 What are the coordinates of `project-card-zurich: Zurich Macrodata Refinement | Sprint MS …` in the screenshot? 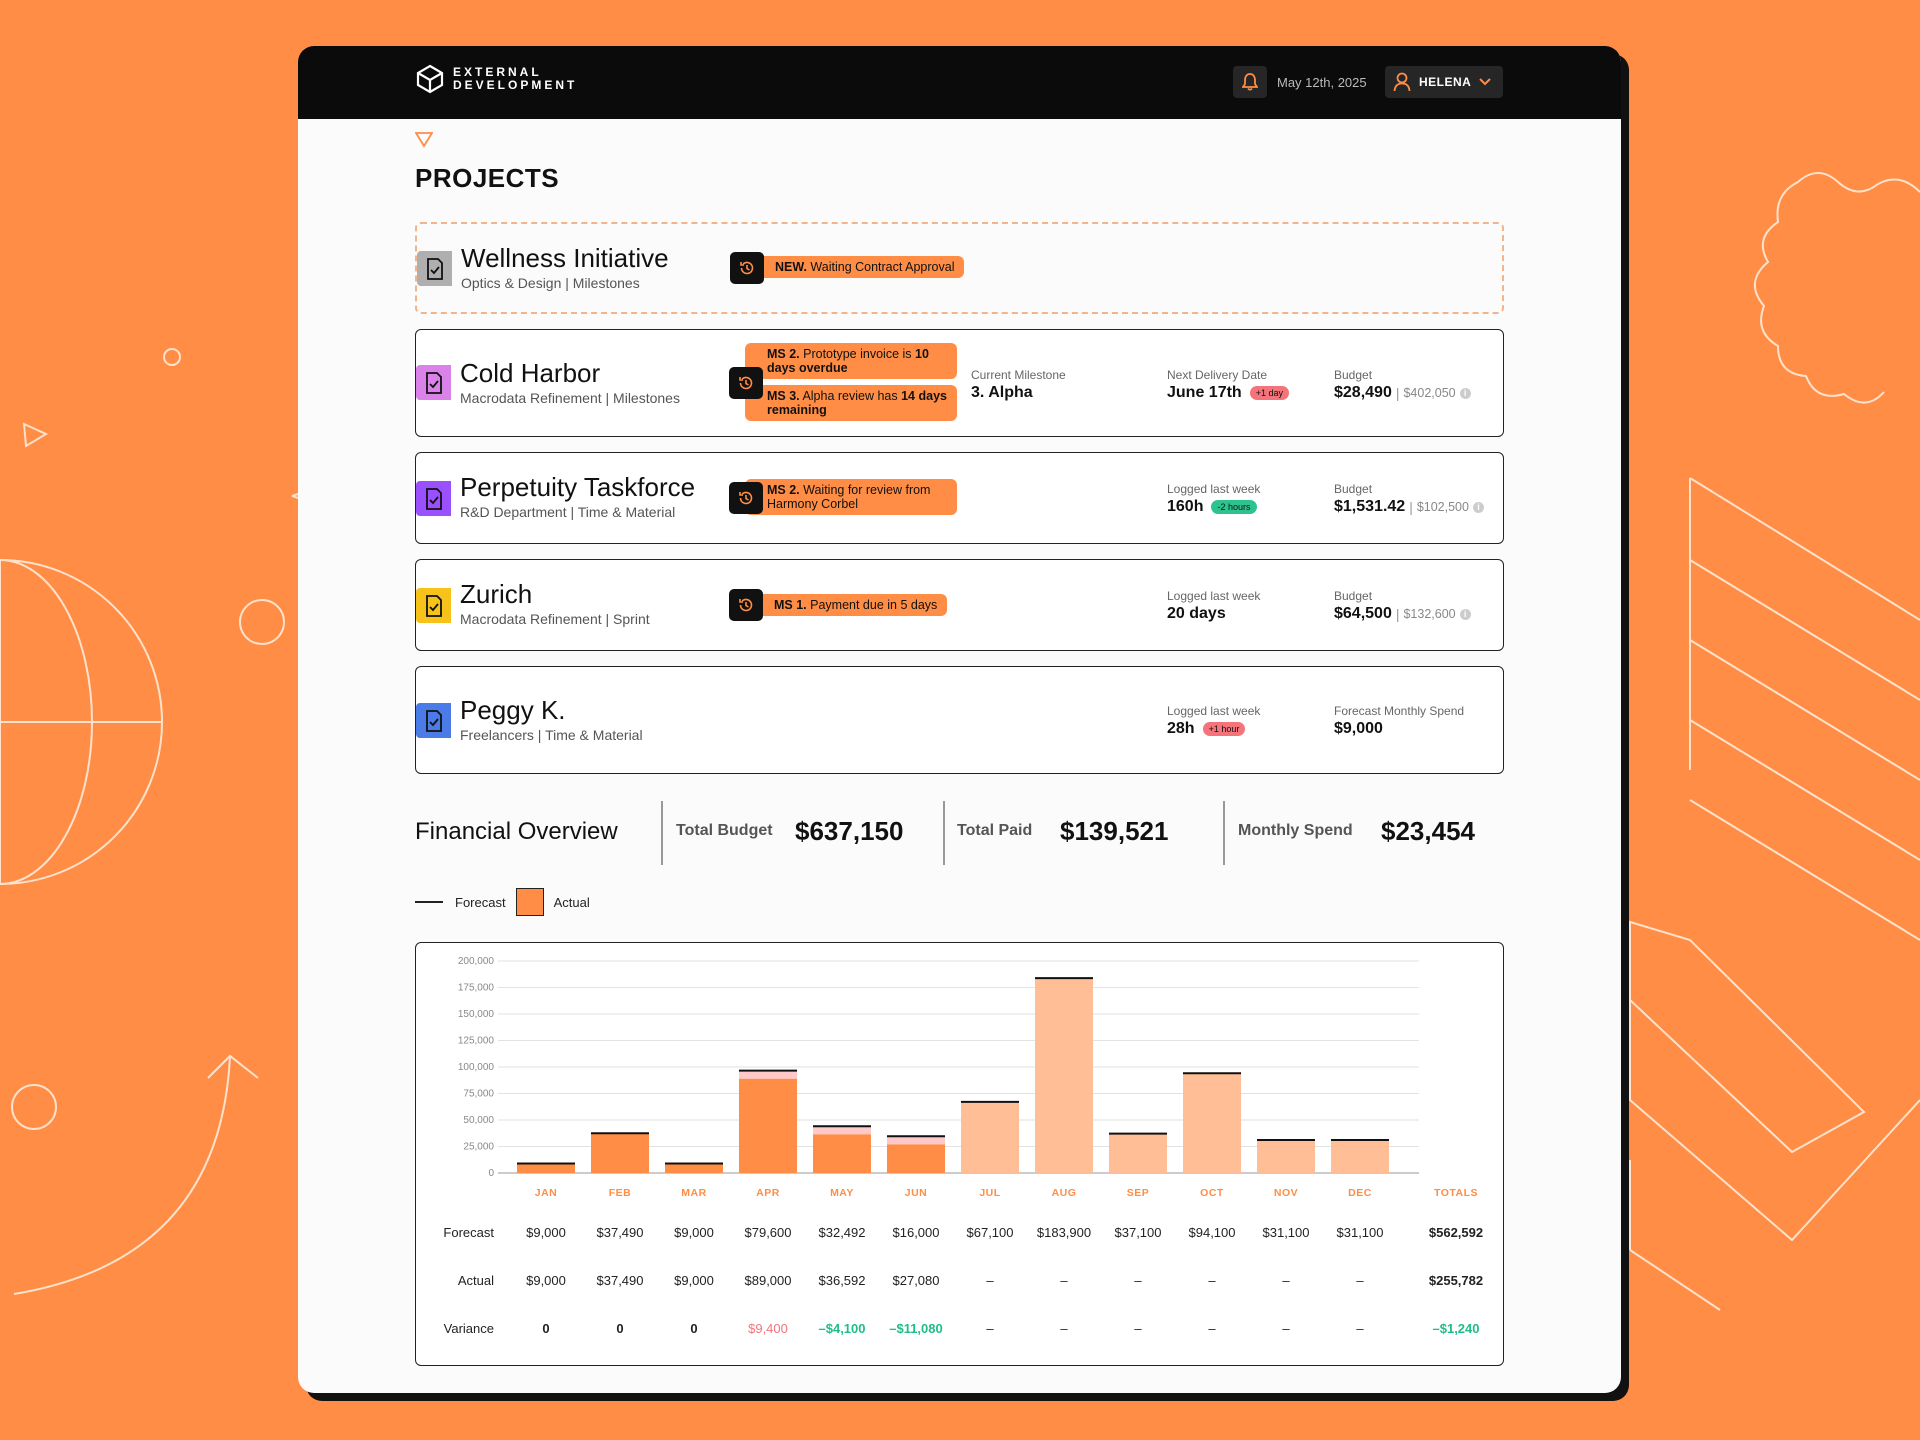 It's located at (959, 605).